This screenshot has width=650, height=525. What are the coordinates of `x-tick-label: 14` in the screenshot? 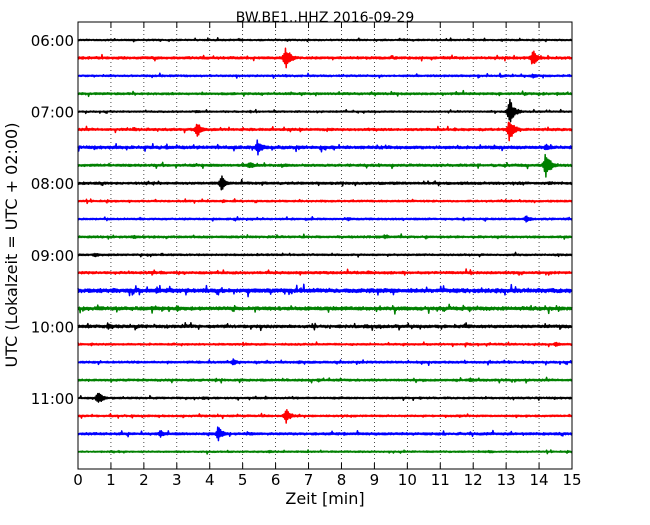 It's located at (539, 480).